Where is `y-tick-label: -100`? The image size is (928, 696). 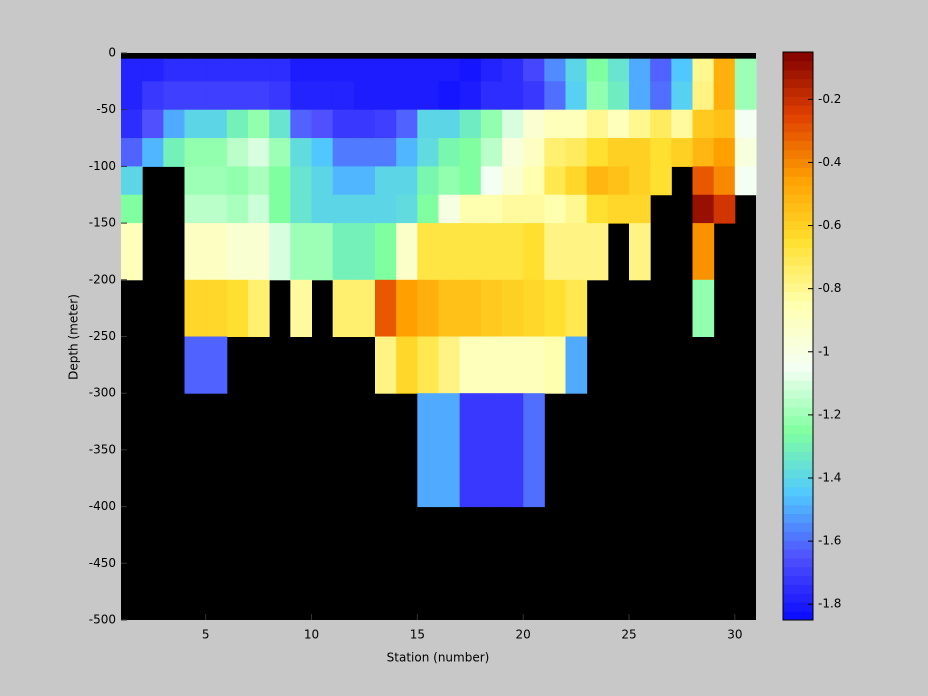 y-tick-label: -100 is located at coordinates (102, 166).